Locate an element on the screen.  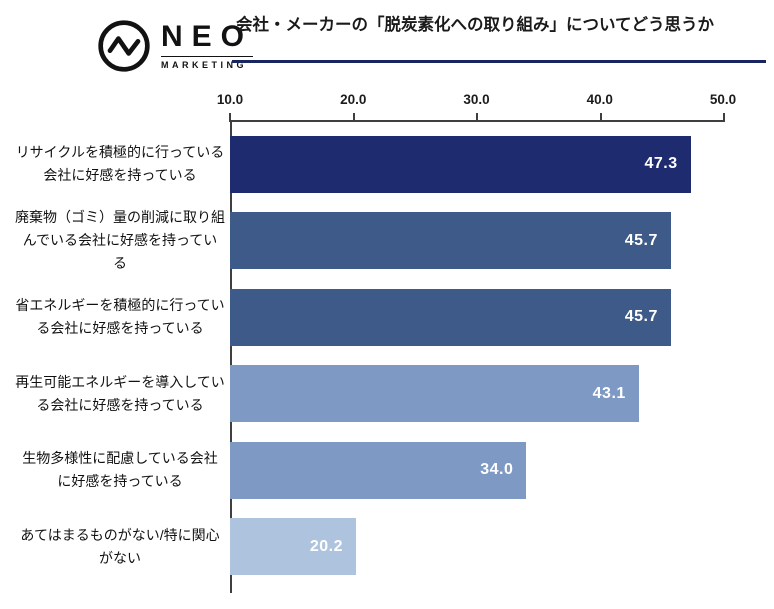
bar-row: 再生可能エネルギーを導入してい る会社に好感を持っている 43.1 is located at coordinates (388, 394).